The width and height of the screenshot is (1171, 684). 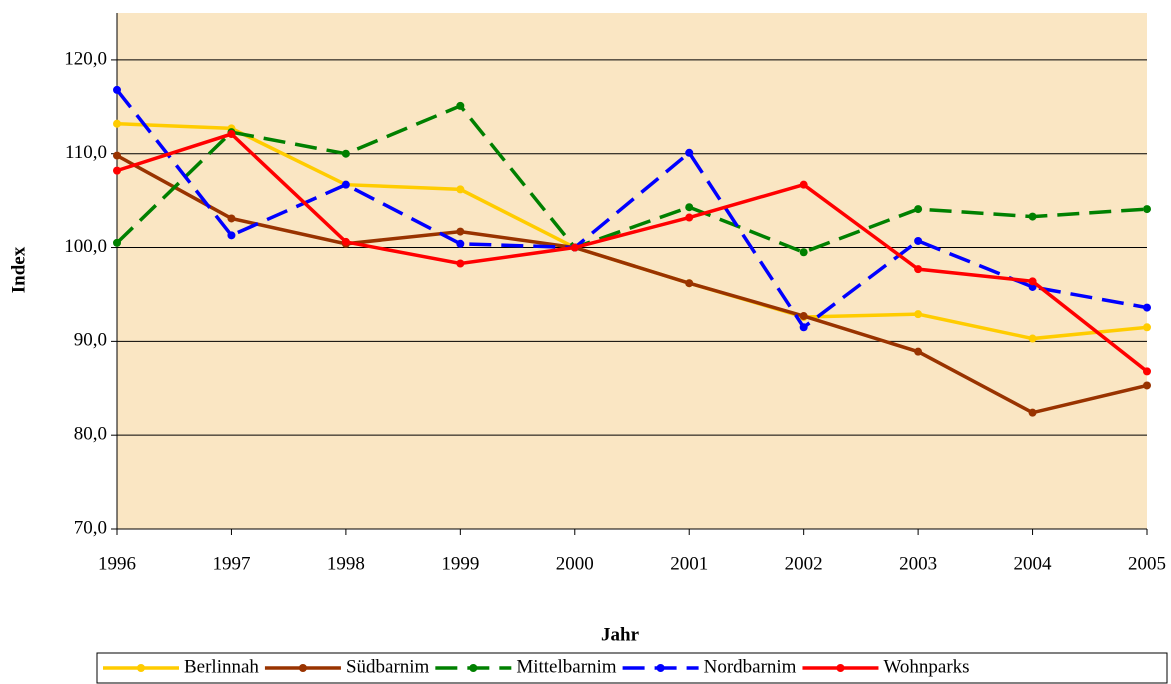 I want to click on x-tick-label: 2001, so click(x=689, y=563).